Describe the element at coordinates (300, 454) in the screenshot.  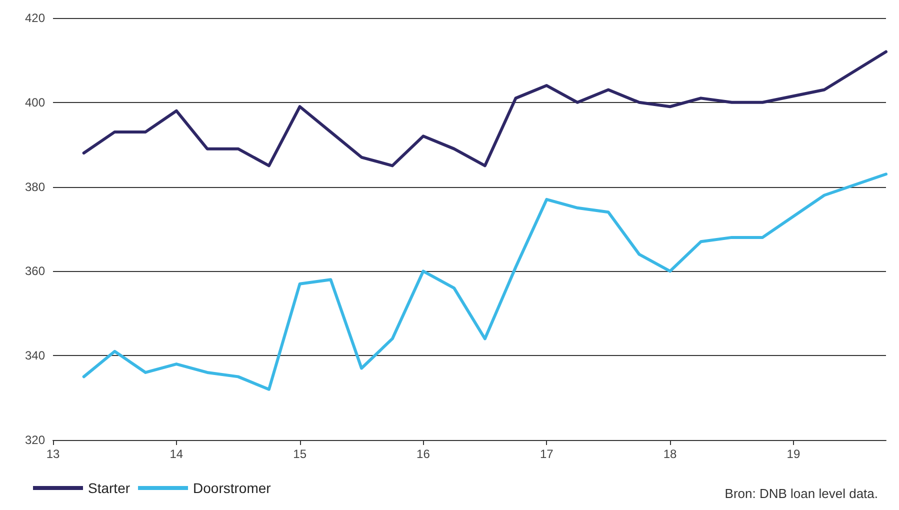
I see `x-tick-label: 15` at that location.